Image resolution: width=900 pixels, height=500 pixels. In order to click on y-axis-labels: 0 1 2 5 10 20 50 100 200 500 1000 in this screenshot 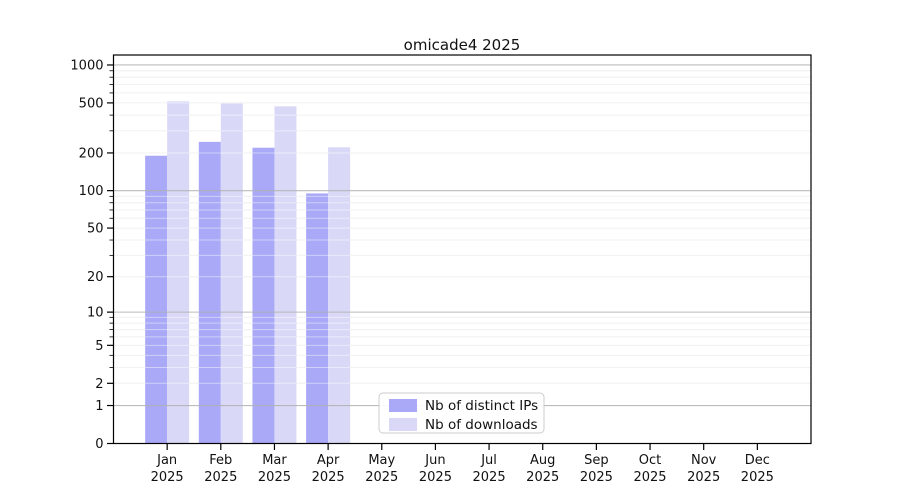, I will do `click(86, 255)`.